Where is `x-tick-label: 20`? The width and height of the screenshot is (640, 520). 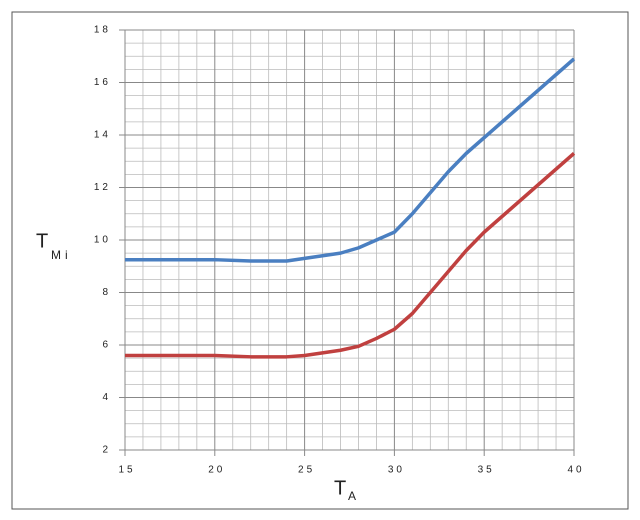
x-tick-label: 20 is located at coordinates (216, 470).